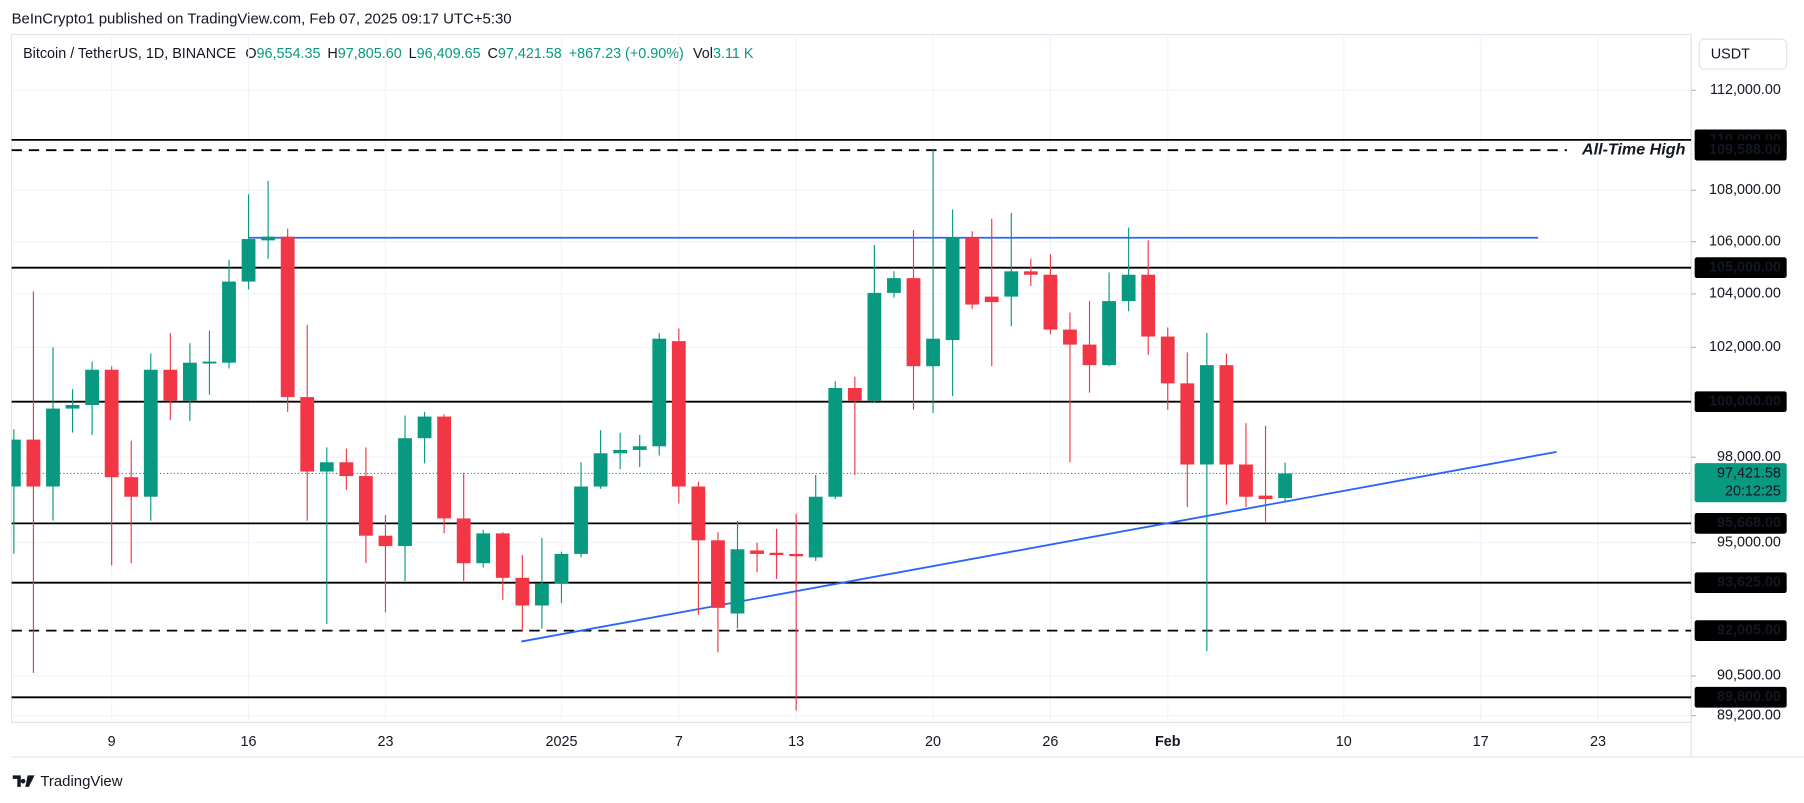  Describe the element at coordinates (679, 742) in the screenshot. I see `x-tick-label: 7` at that location.